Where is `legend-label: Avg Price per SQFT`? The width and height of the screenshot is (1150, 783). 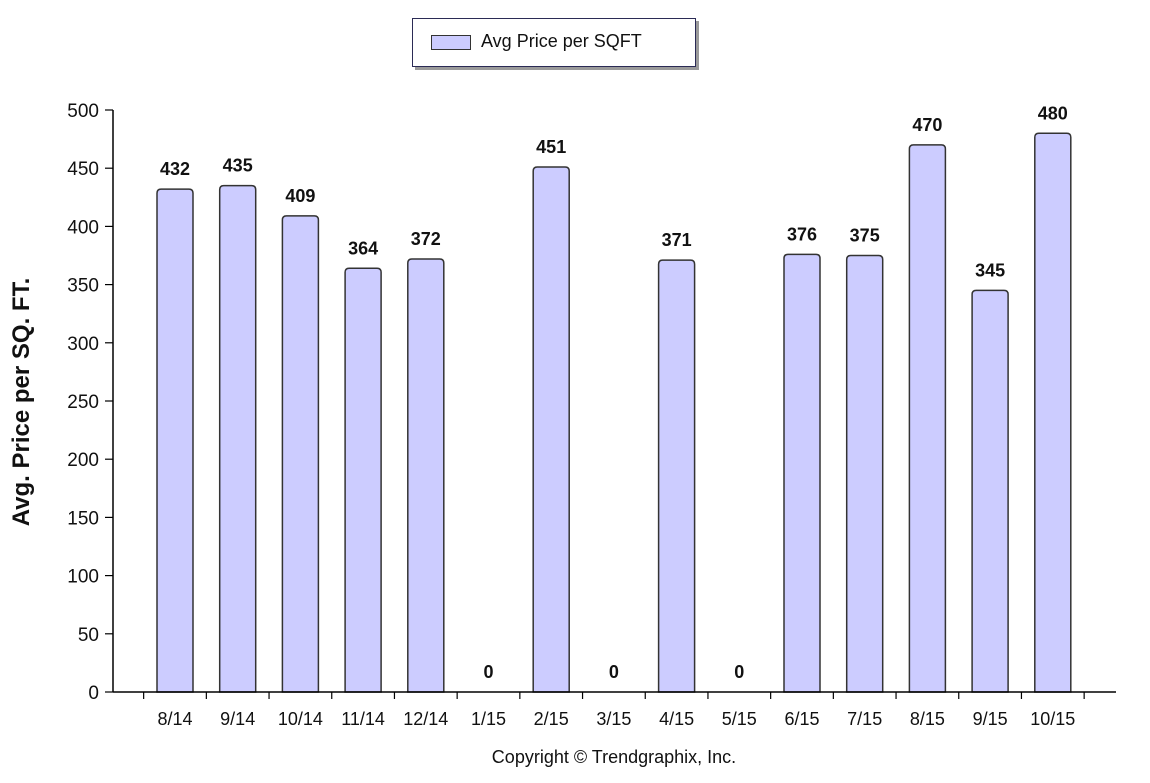 legend-label: Avg Price per SQFT is located at coordinates (561, 41).